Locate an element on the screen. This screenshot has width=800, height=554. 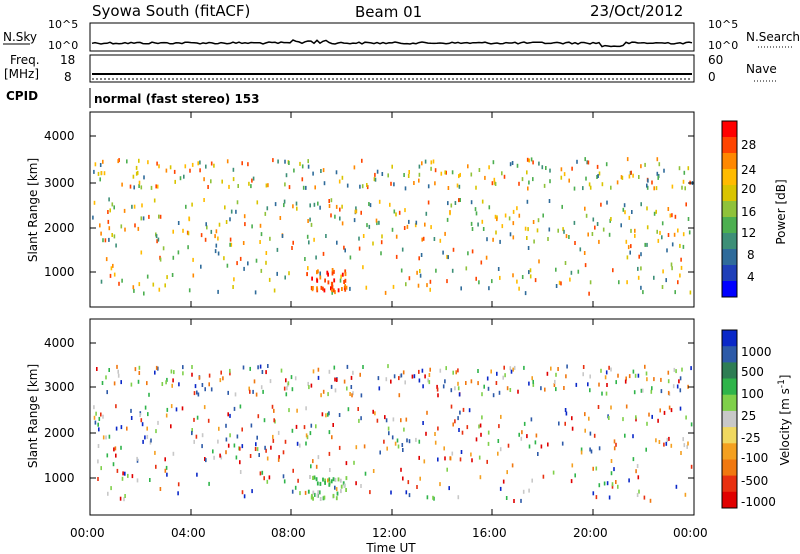
power-cbar-tick: 28 is located at coordinates (748, 145).